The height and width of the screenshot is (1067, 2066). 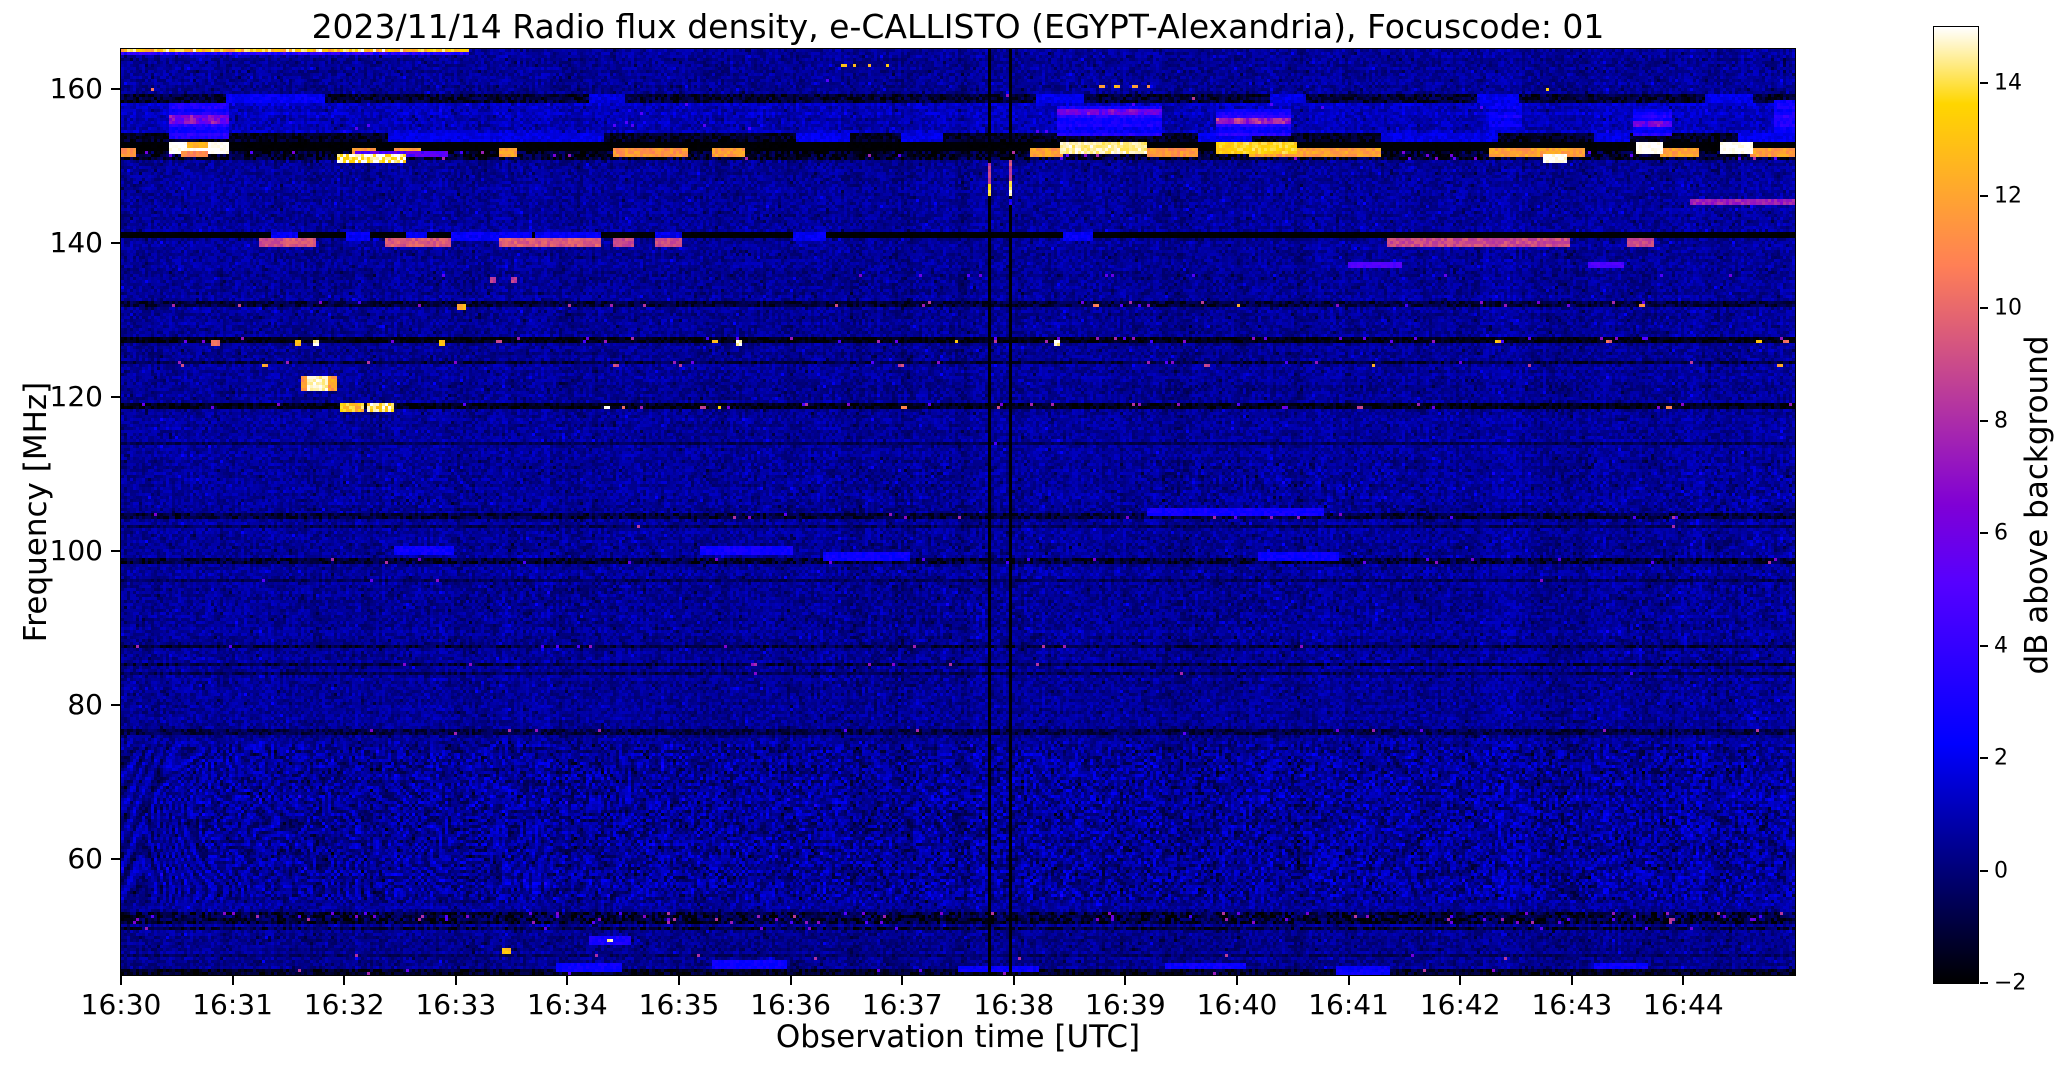 I want to click on colorbar-tick-label: 8, so click(x=2001, y=421).